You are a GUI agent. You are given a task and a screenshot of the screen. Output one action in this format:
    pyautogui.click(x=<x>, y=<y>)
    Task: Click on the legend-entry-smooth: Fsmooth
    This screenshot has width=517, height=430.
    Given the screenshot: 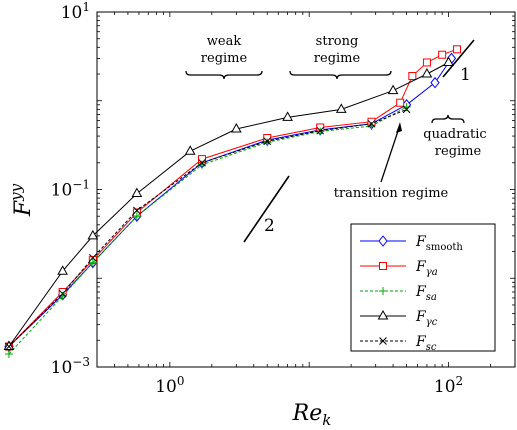 What is the action you would take?
    pyautogui.click(x=411, y=243)
    